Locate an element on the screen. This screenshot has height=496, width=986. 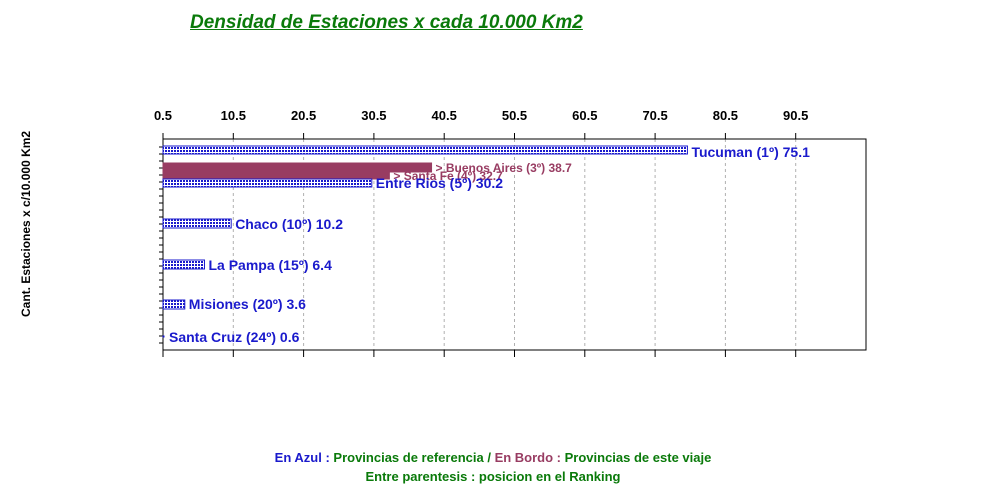
x-tick-label: 40.5 is located at coordinates (444, 115).